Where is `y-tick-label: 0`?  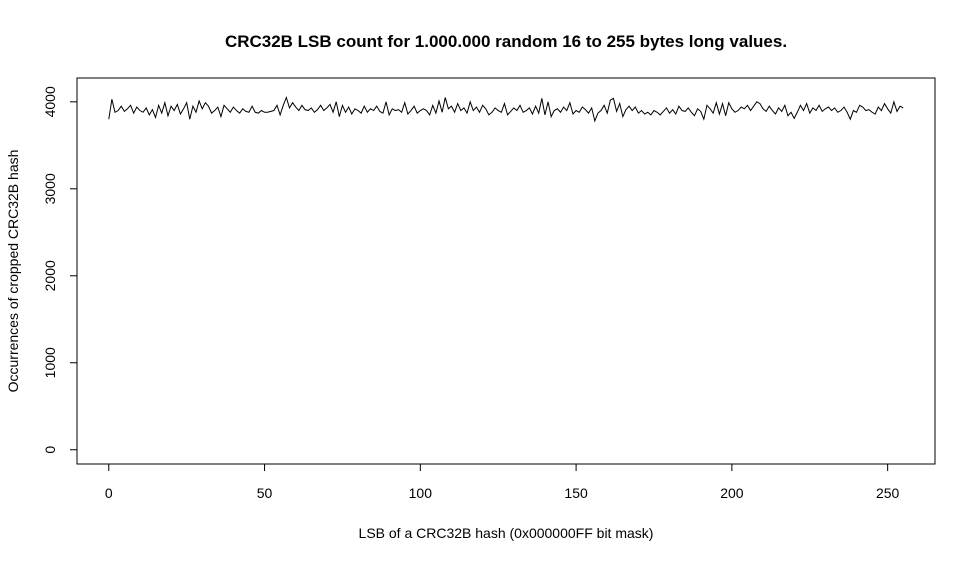 y-tick-label: 0 is located at coordinates (50, 450).